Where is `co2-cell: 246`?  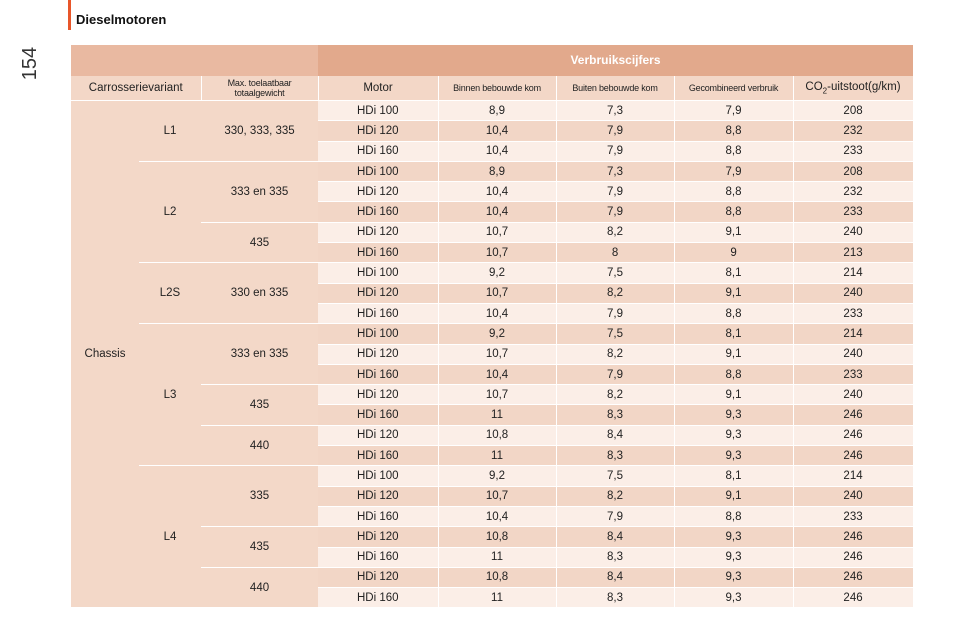
co2-cell: 246 is located at coordinates (853, 436).